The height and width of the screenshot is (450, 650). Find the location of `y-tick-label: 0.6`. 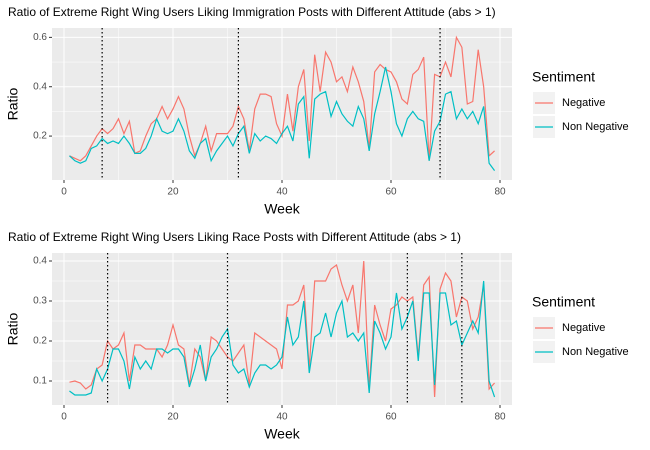

y-tick-label: 0.6 is located at coordinates (40, 37).